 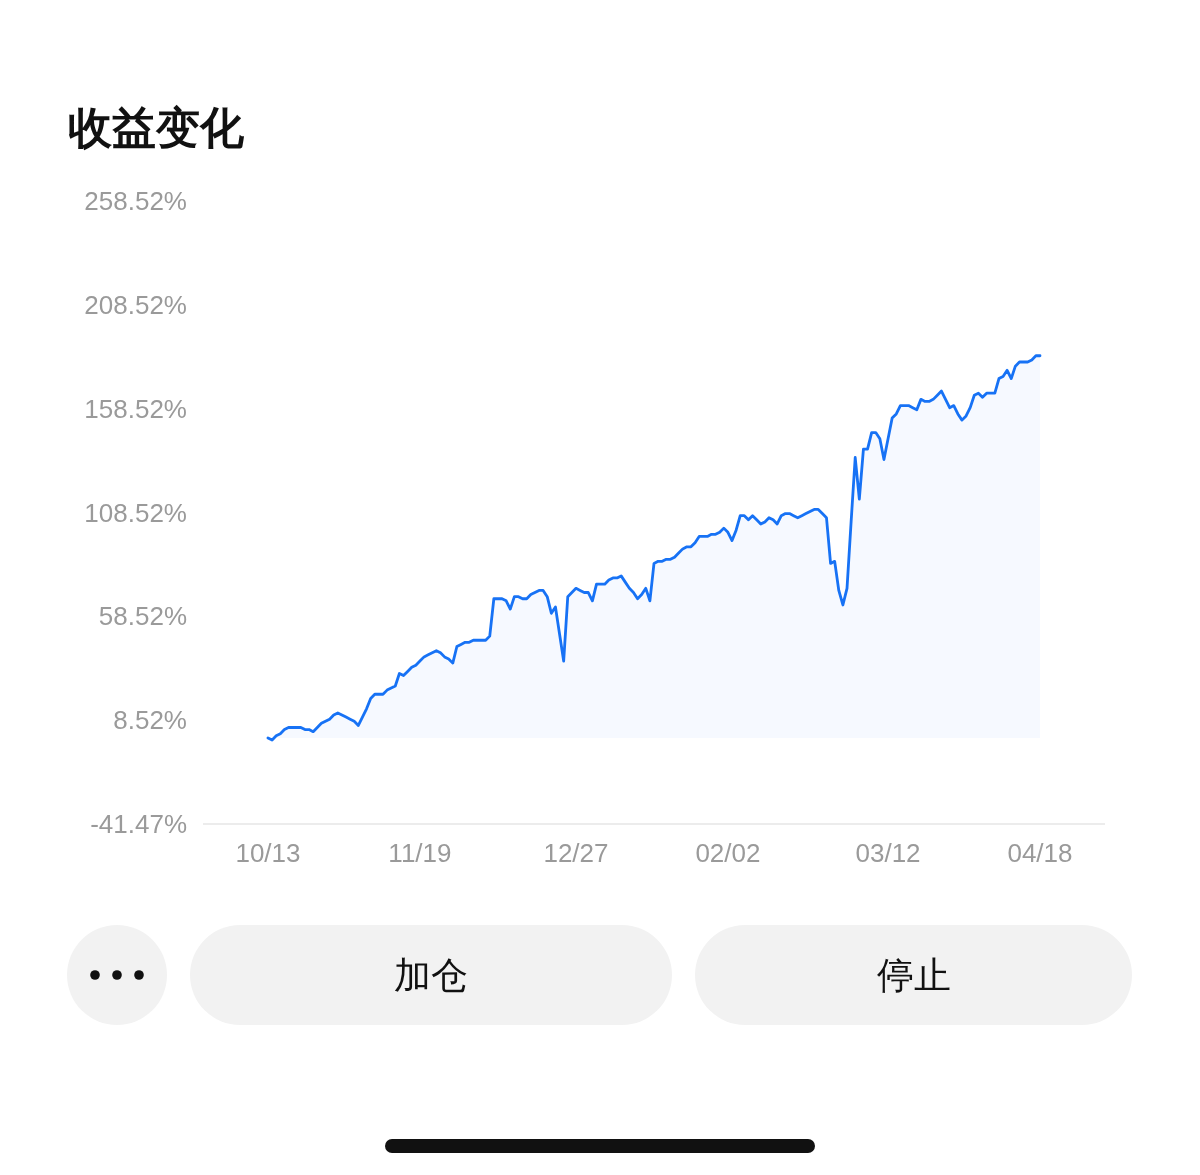 I want to click on x-tick-label: 03/12, so click(x=888, y=853).